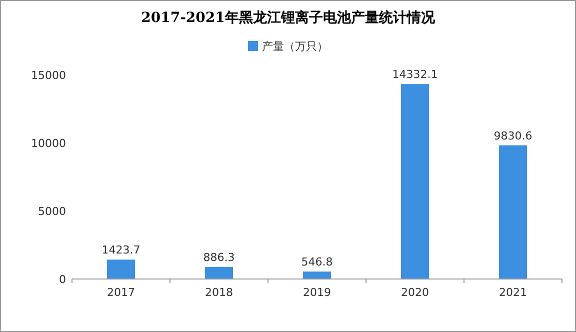 The width and height of the screenshot is (576, 332). What do you see at coordinates (513, 292) in the screenshot?
I see `x-tick-label: 2021` at bounding box center [513, 292].